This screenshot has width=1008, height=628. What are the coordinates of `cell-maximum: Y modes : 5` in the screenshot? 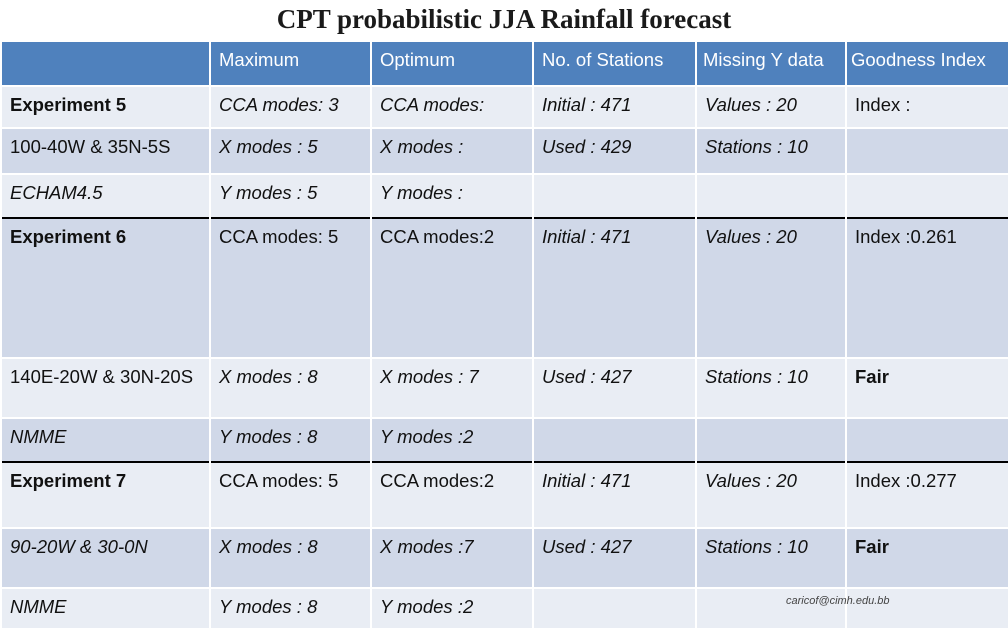 It's located at (290, 195).